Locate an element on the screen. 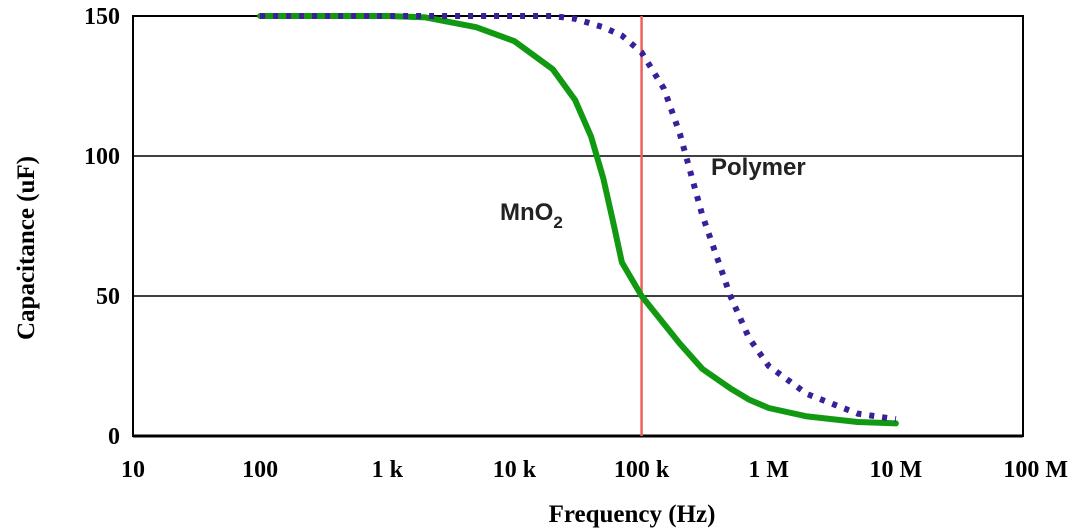  y-tick-label: 100 is located at coordinates (102, 157).